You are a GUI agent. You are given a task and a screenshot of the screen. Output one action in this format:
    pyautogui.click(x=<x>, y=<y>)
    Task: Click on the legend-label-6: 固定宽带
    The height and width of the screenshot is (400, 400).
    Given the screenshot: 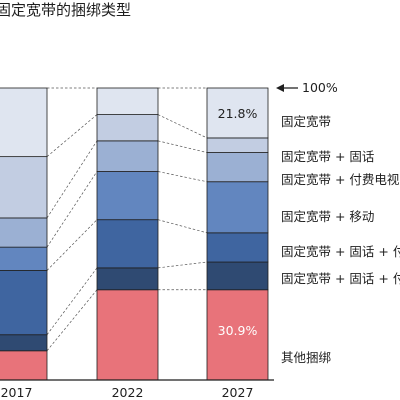 What is the action you would take?
    pyautogui.click(x=306, y=121)
    